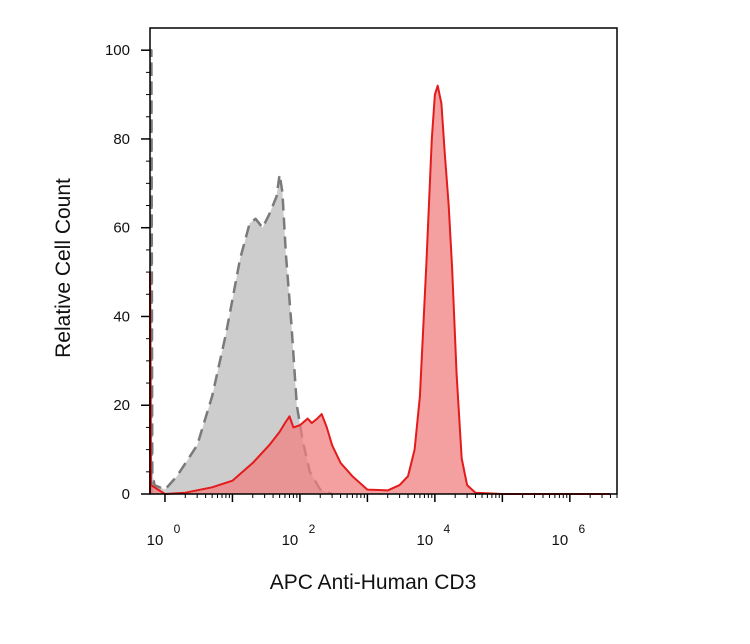 This screenshot has height=644, width=750. What do you see at coordinates (447, 529) in the screenshot?
I see `x-tick-exponent: 4` at bounding box center [447, 529].